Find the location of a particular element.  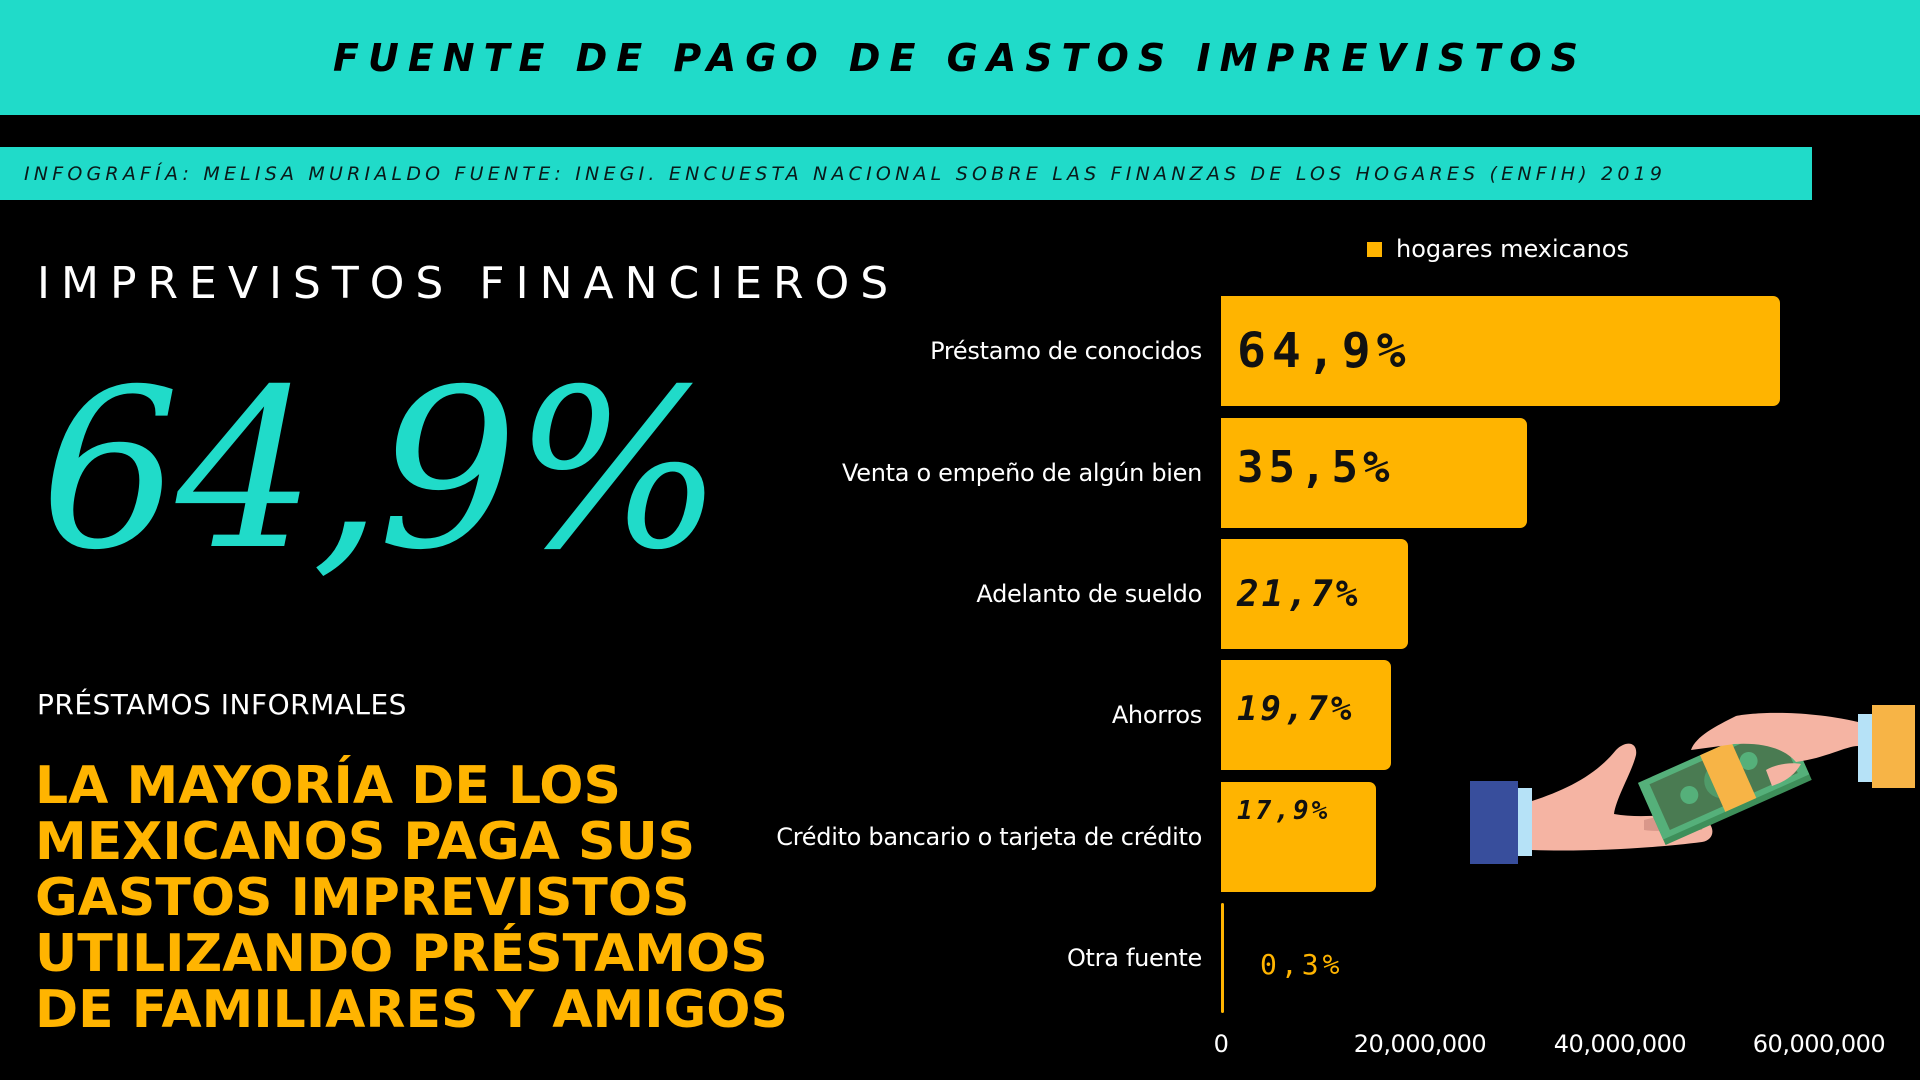

bar-value-label: 19,7% is located at coordinates (1296, 709).